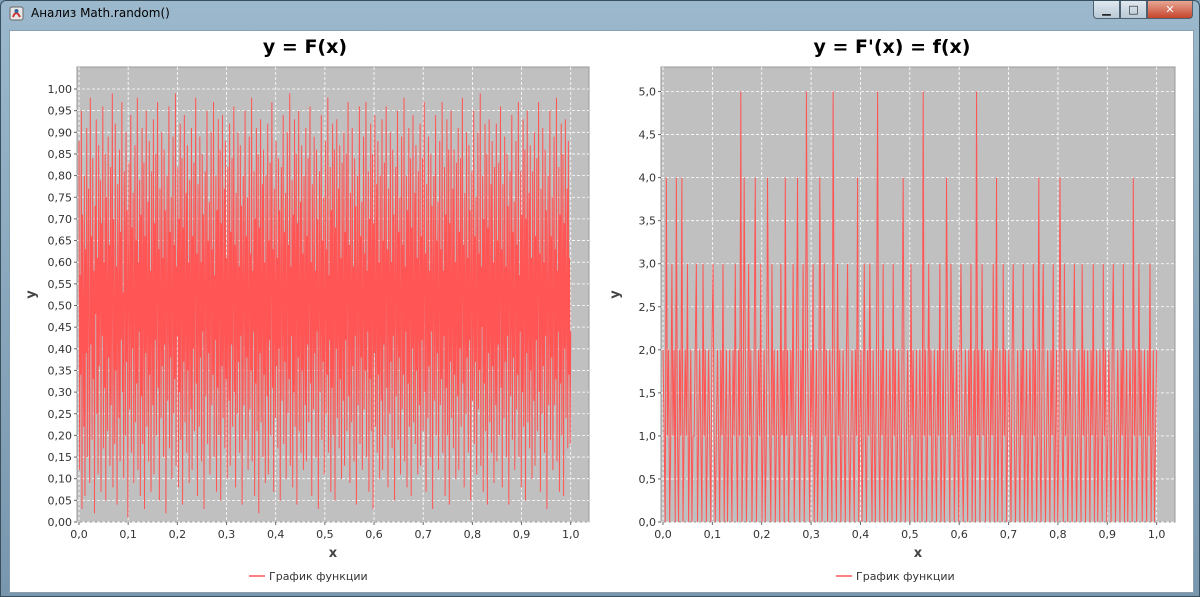 The height and width of the screenshot is (597, 1200). Describe the element at coordinates (16, 13) in the screenshot. I see `java-app-icon` at that location.